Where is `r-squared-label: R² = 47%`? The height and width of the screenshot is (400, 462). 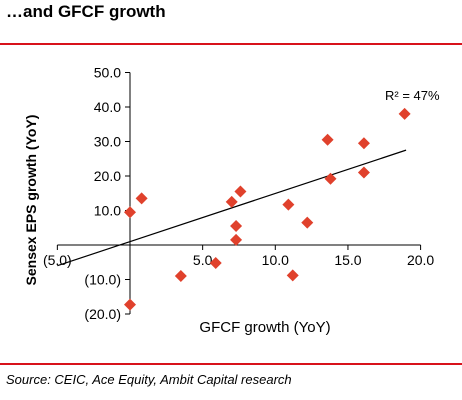
r-squared-label: R² = 47% is located at coordinates (412, 95).